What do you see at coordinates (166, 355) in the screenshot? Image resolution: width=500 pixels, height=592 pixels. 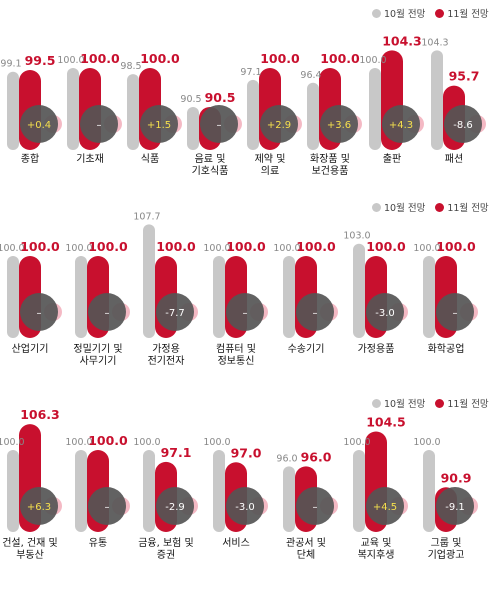 I see `category-label: 가정용 전기전자` at bounding box center [166, 355].